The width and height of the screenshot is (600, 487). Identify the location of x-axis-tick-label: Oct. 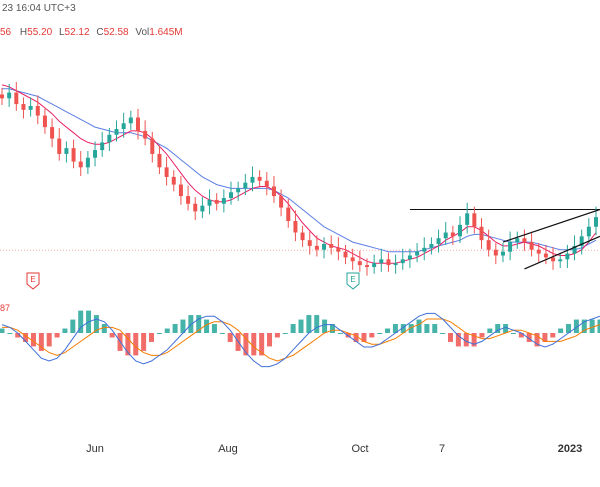
(359, 449).